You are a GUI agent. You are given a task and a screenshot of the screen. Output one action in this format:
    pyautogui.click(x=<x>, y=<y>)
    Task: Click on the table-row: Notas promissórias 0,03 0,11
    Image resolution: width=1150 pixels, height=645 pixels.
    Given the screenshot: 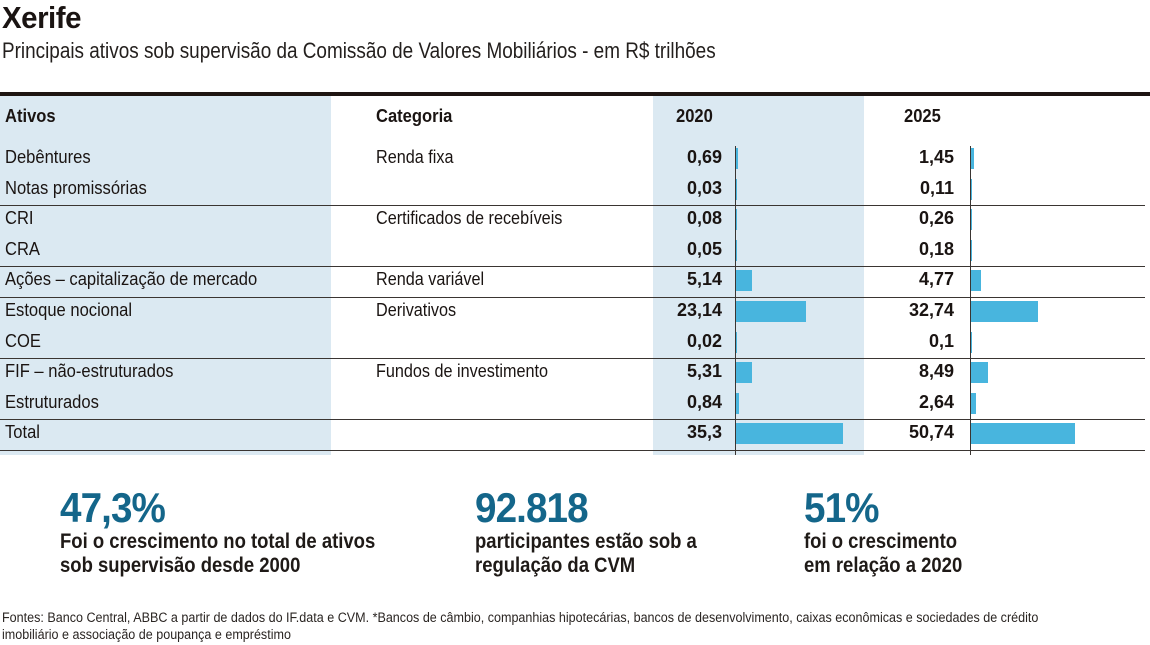 What is the action you would take?
    pyautogui.click(x=572, y=189)
    